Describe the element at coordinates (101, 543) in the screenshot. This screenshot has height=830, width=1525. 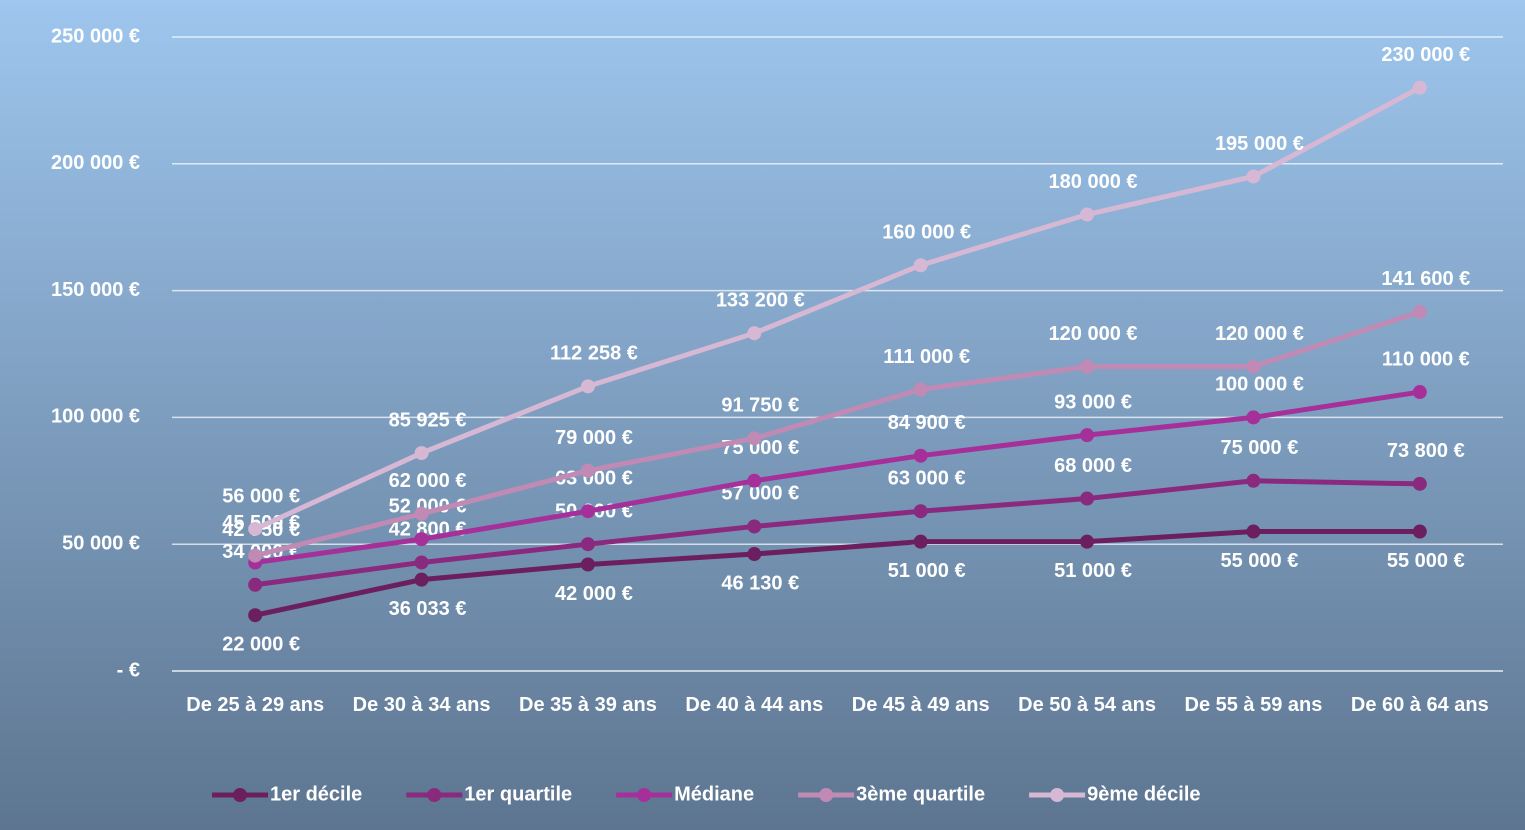
I see `y-tick-label: 50 000 €` at that location.